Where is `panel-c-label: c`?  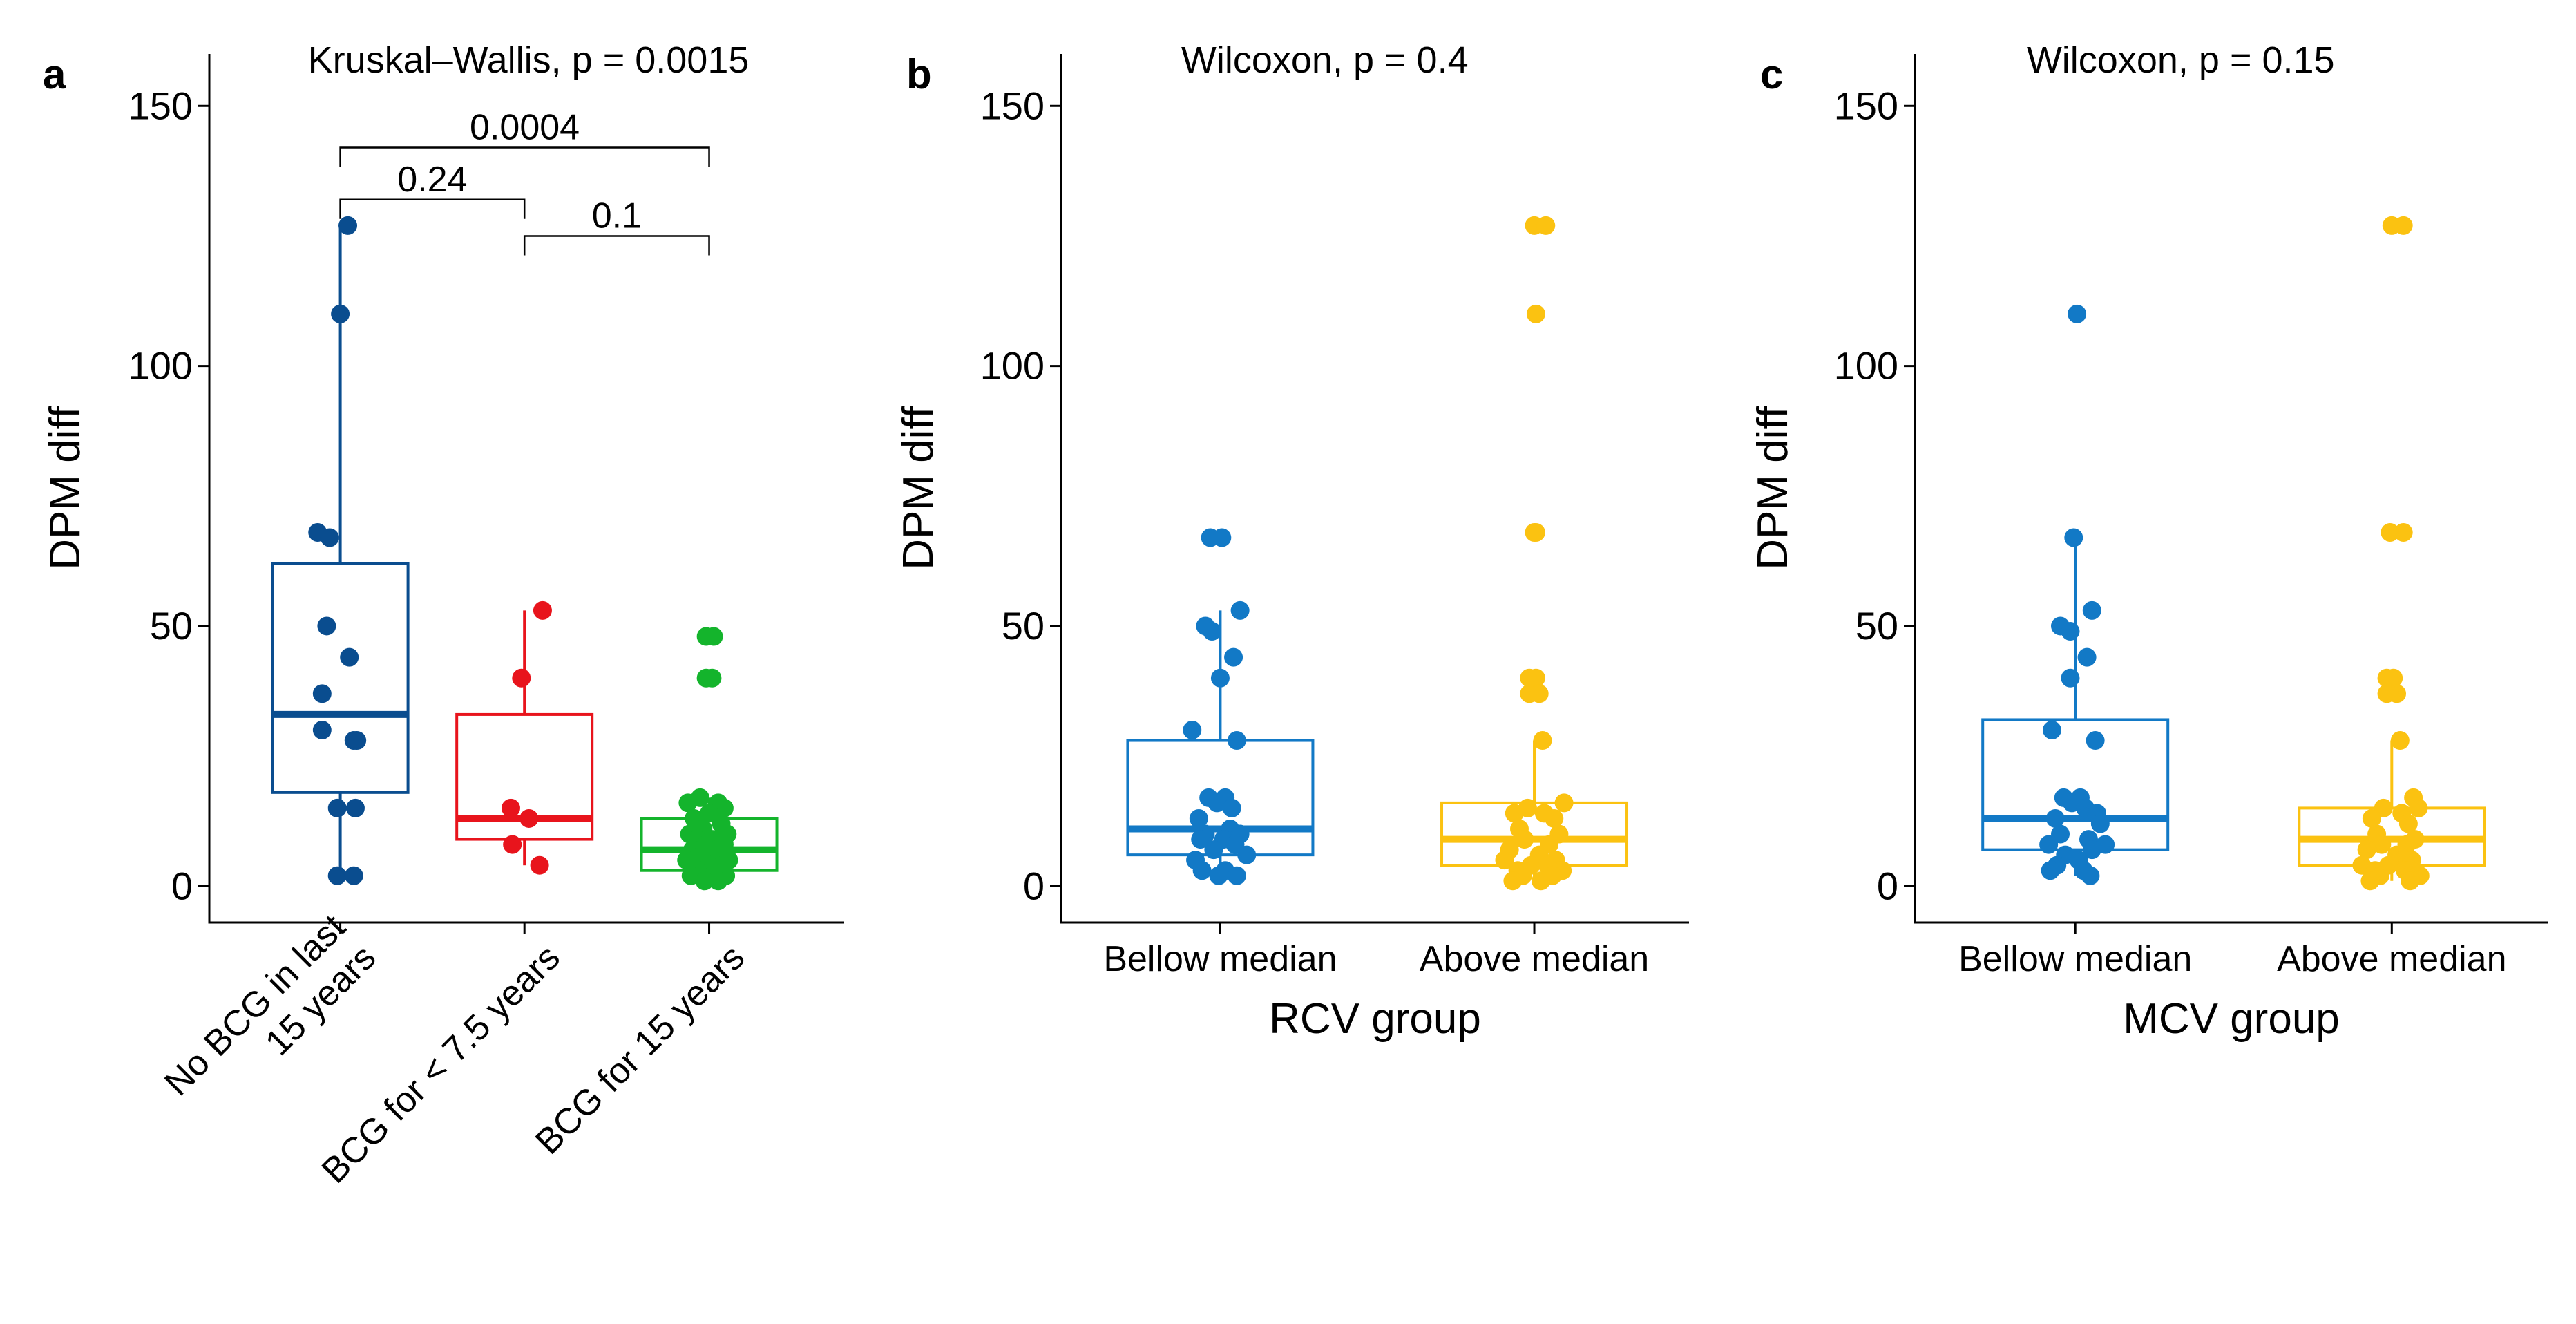 panel-c-label: c is located at coordinates (1772, 74).